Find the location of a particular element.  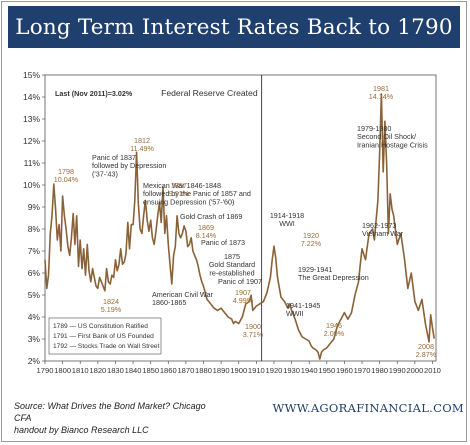

annotation-line: 1981 is located at coordinates (381, 88).